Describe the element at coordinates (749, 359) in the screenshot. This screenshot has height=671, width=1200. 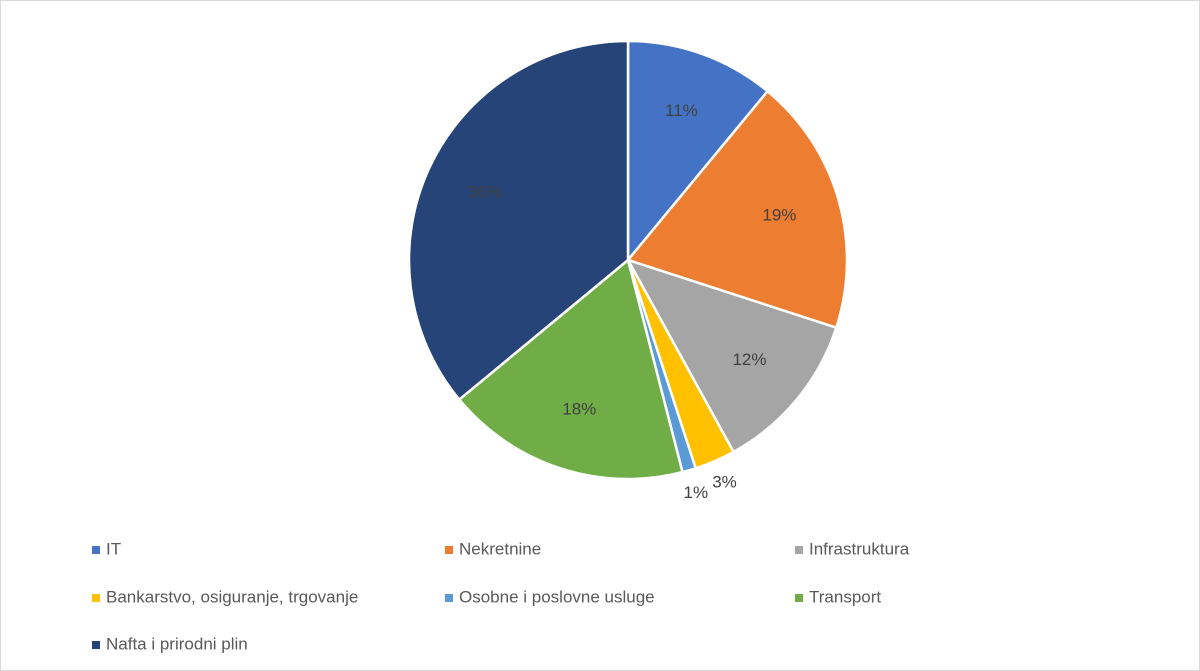
I see `data-label: 12%` at that location.